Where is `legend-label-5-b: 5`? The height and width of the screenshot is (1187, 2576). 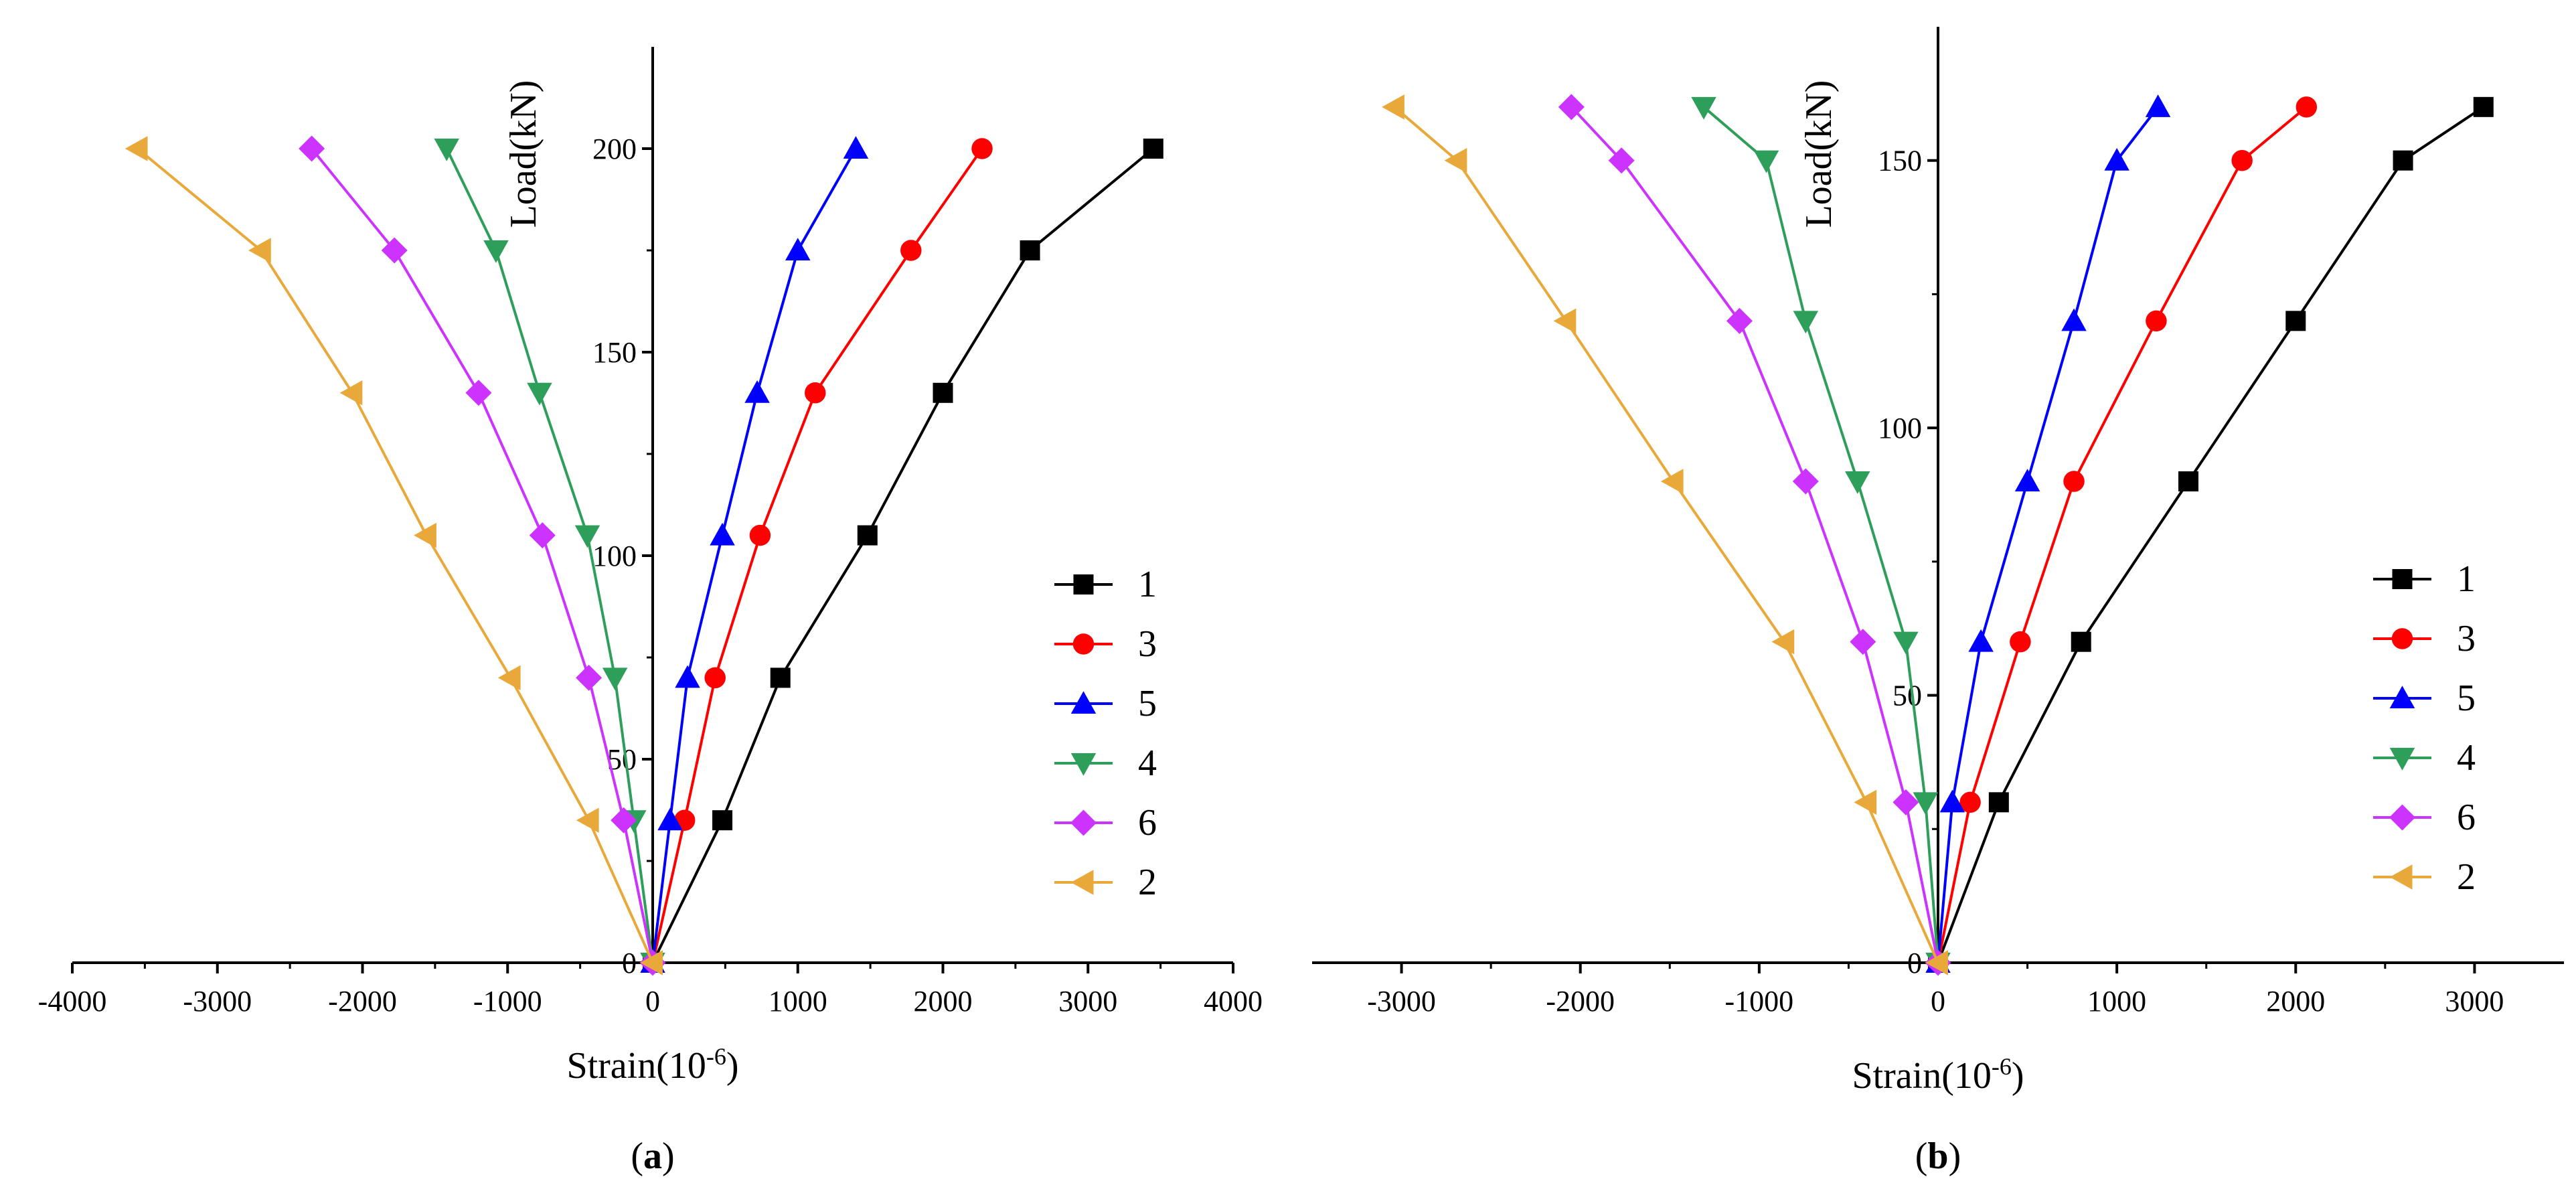 legend-label-5-b: 5 is located at coordinates (2467, 698).